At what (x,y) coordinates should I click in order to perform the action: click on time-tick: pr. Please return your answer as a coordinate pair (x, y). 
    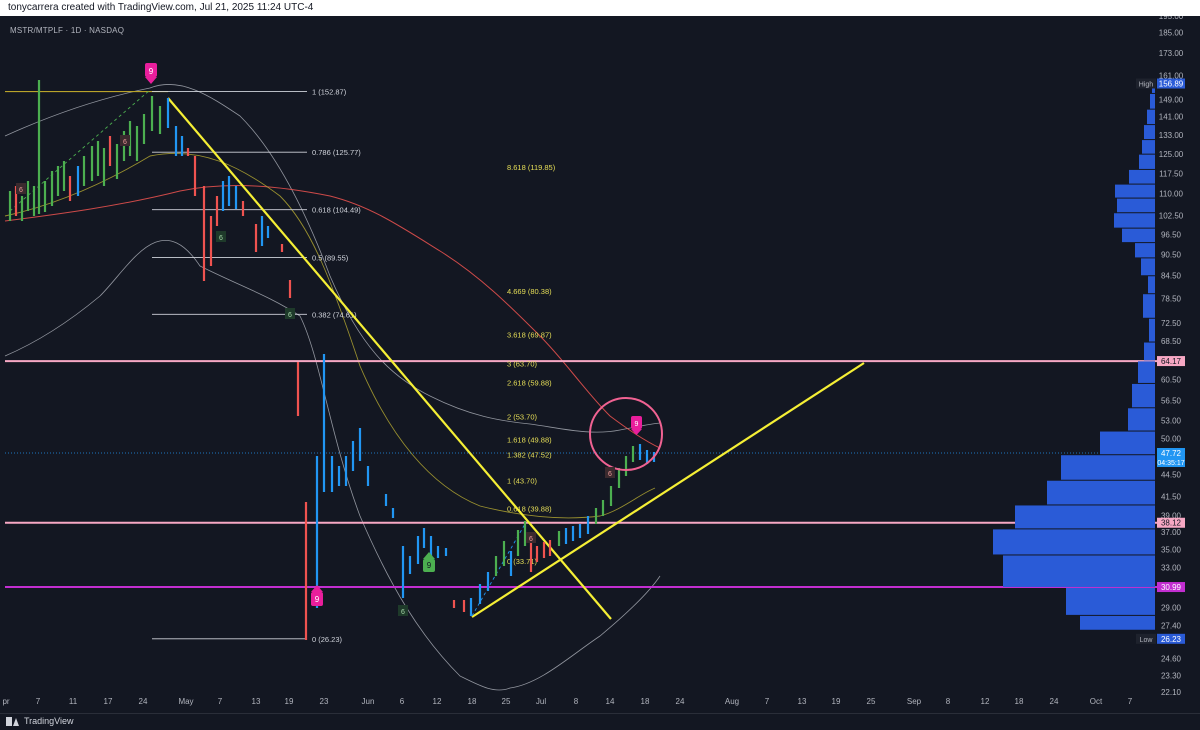
    Looking at the image, I should click on (5, 701).